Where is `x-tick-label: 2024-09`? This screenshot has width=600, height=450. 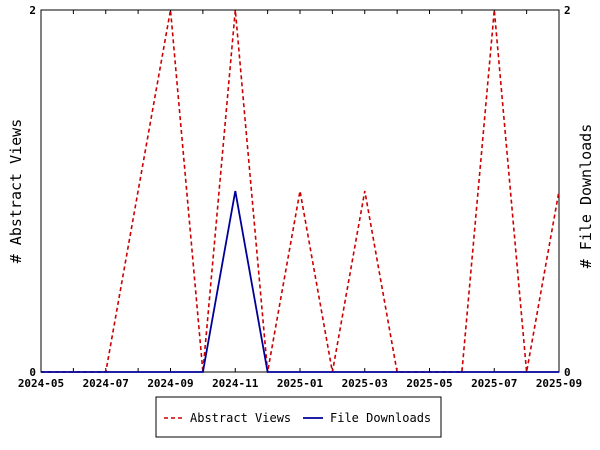 x-tick-label: 2024-09 is located at coordinates (170, 383).